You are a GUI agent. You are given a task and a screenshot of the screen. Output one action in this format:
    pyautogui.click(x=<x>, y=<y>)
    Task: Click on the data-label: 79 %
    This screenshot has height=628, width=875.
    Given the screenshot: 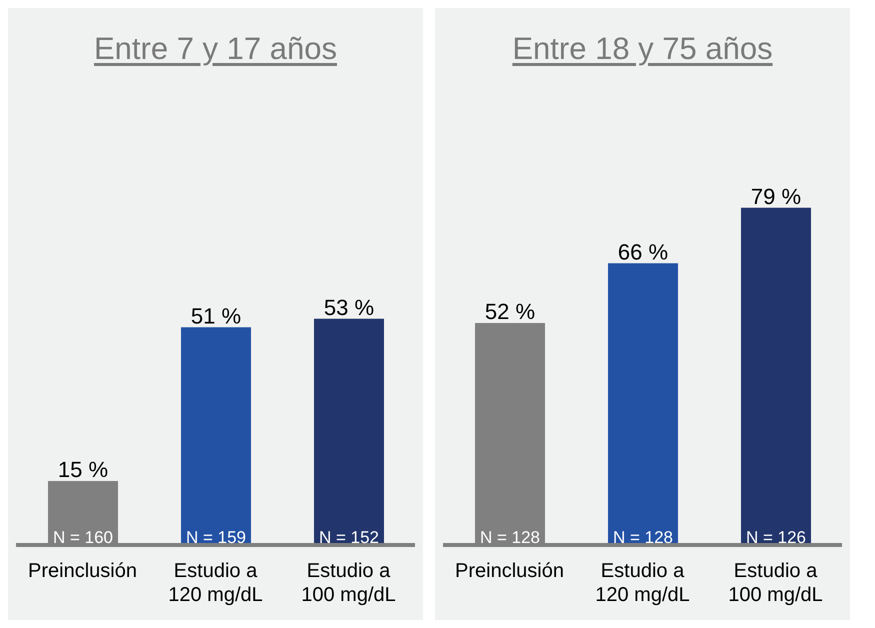 What is the action you would take?
    pyautogui.click(x=776, y=196)
    